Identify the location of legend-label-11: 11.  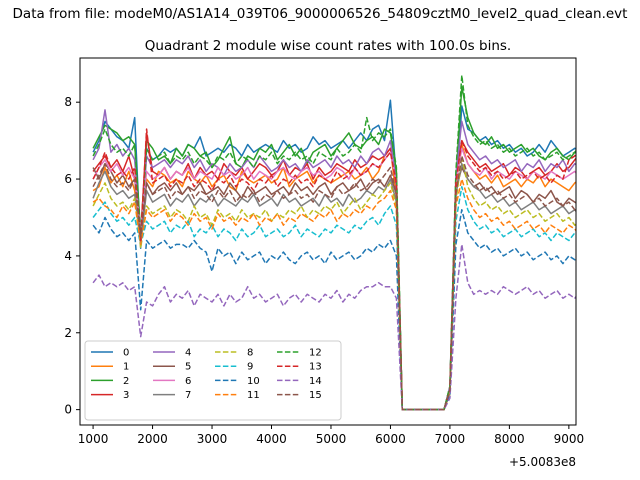
(253, 395).